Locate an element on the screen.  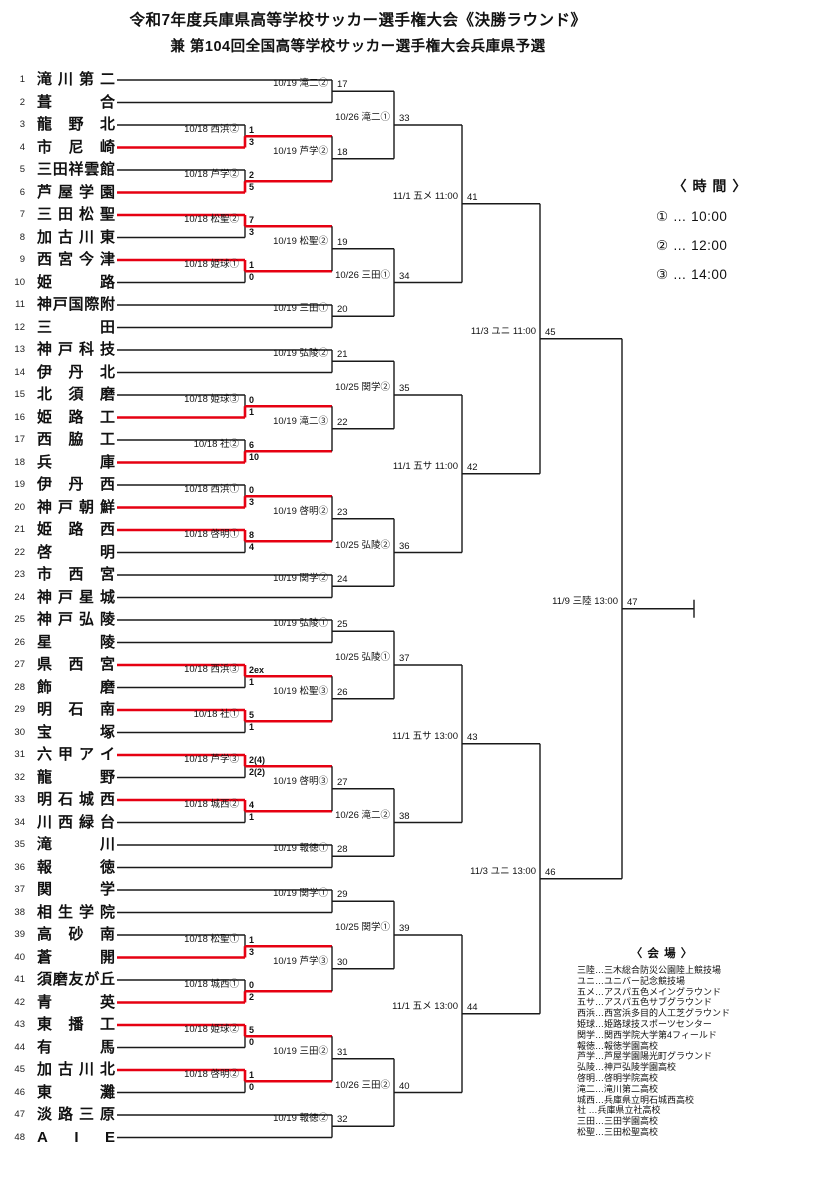
match-label: 10/19 芦学③ is located at coordinates (300, 961).